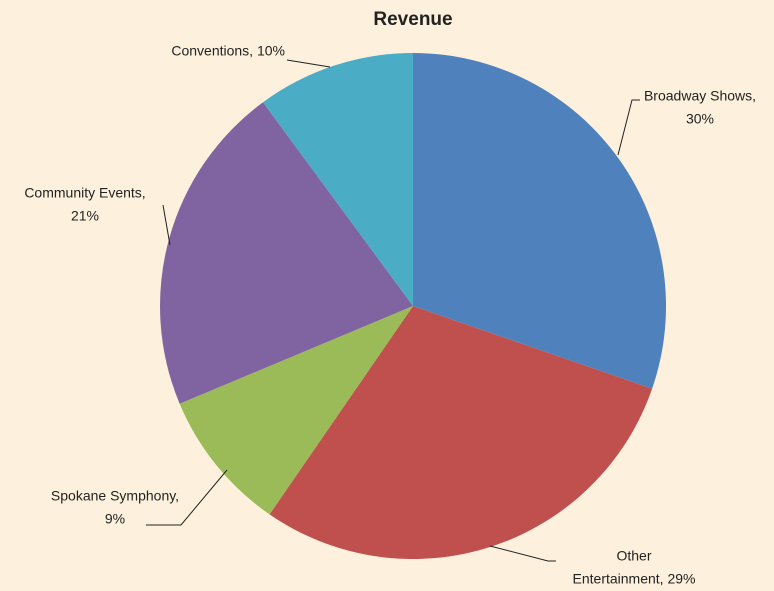  What do you see at coordinates (700, 96) in the screenshot?
I see `data-label: Broadway Shows,` at bounding box center [700, 96].